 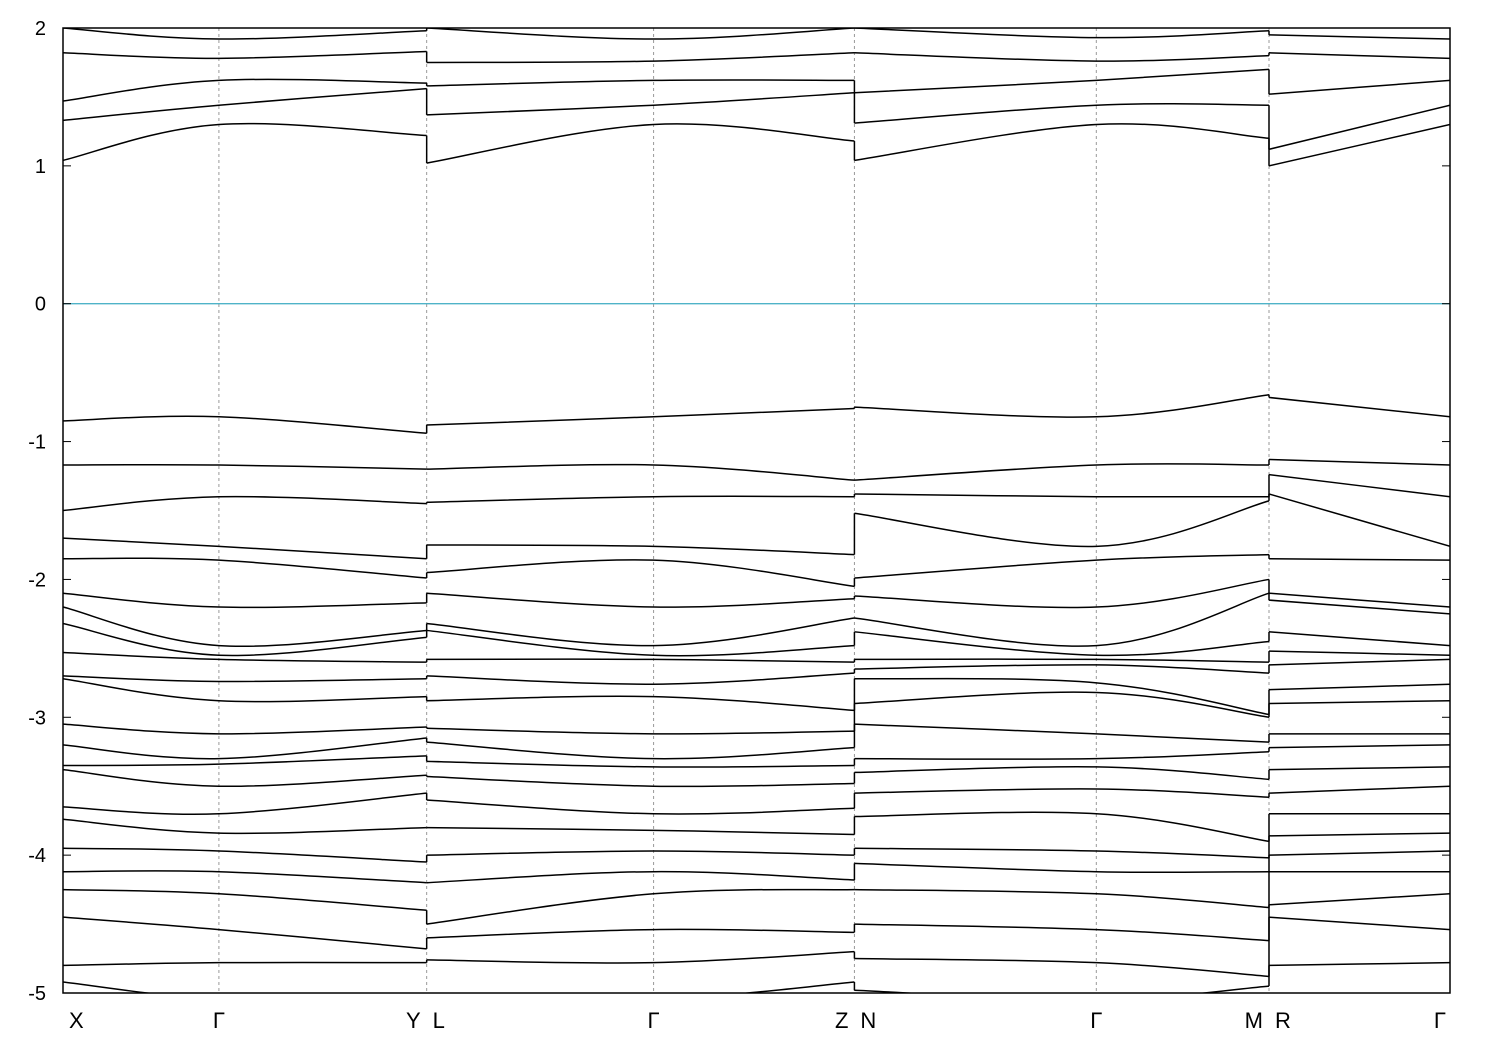 I want to click on kpoint-label: R, so click(x=1283, y=1020).